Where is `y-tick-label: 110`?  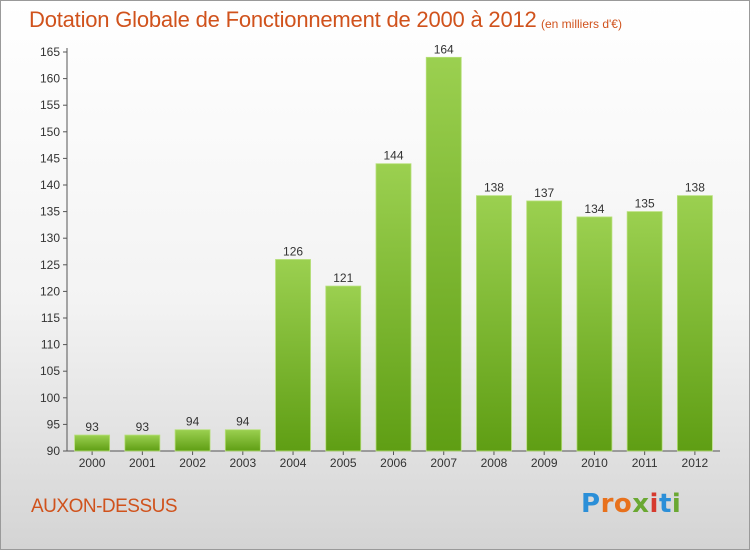
y-tick-label: 110 is located at coordinates (50, 345).